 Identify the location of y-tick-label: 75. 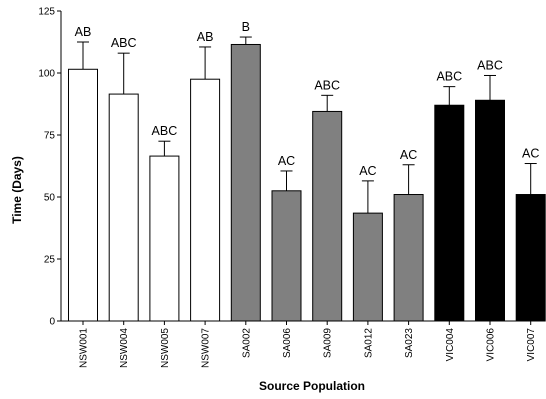
(50, 136).